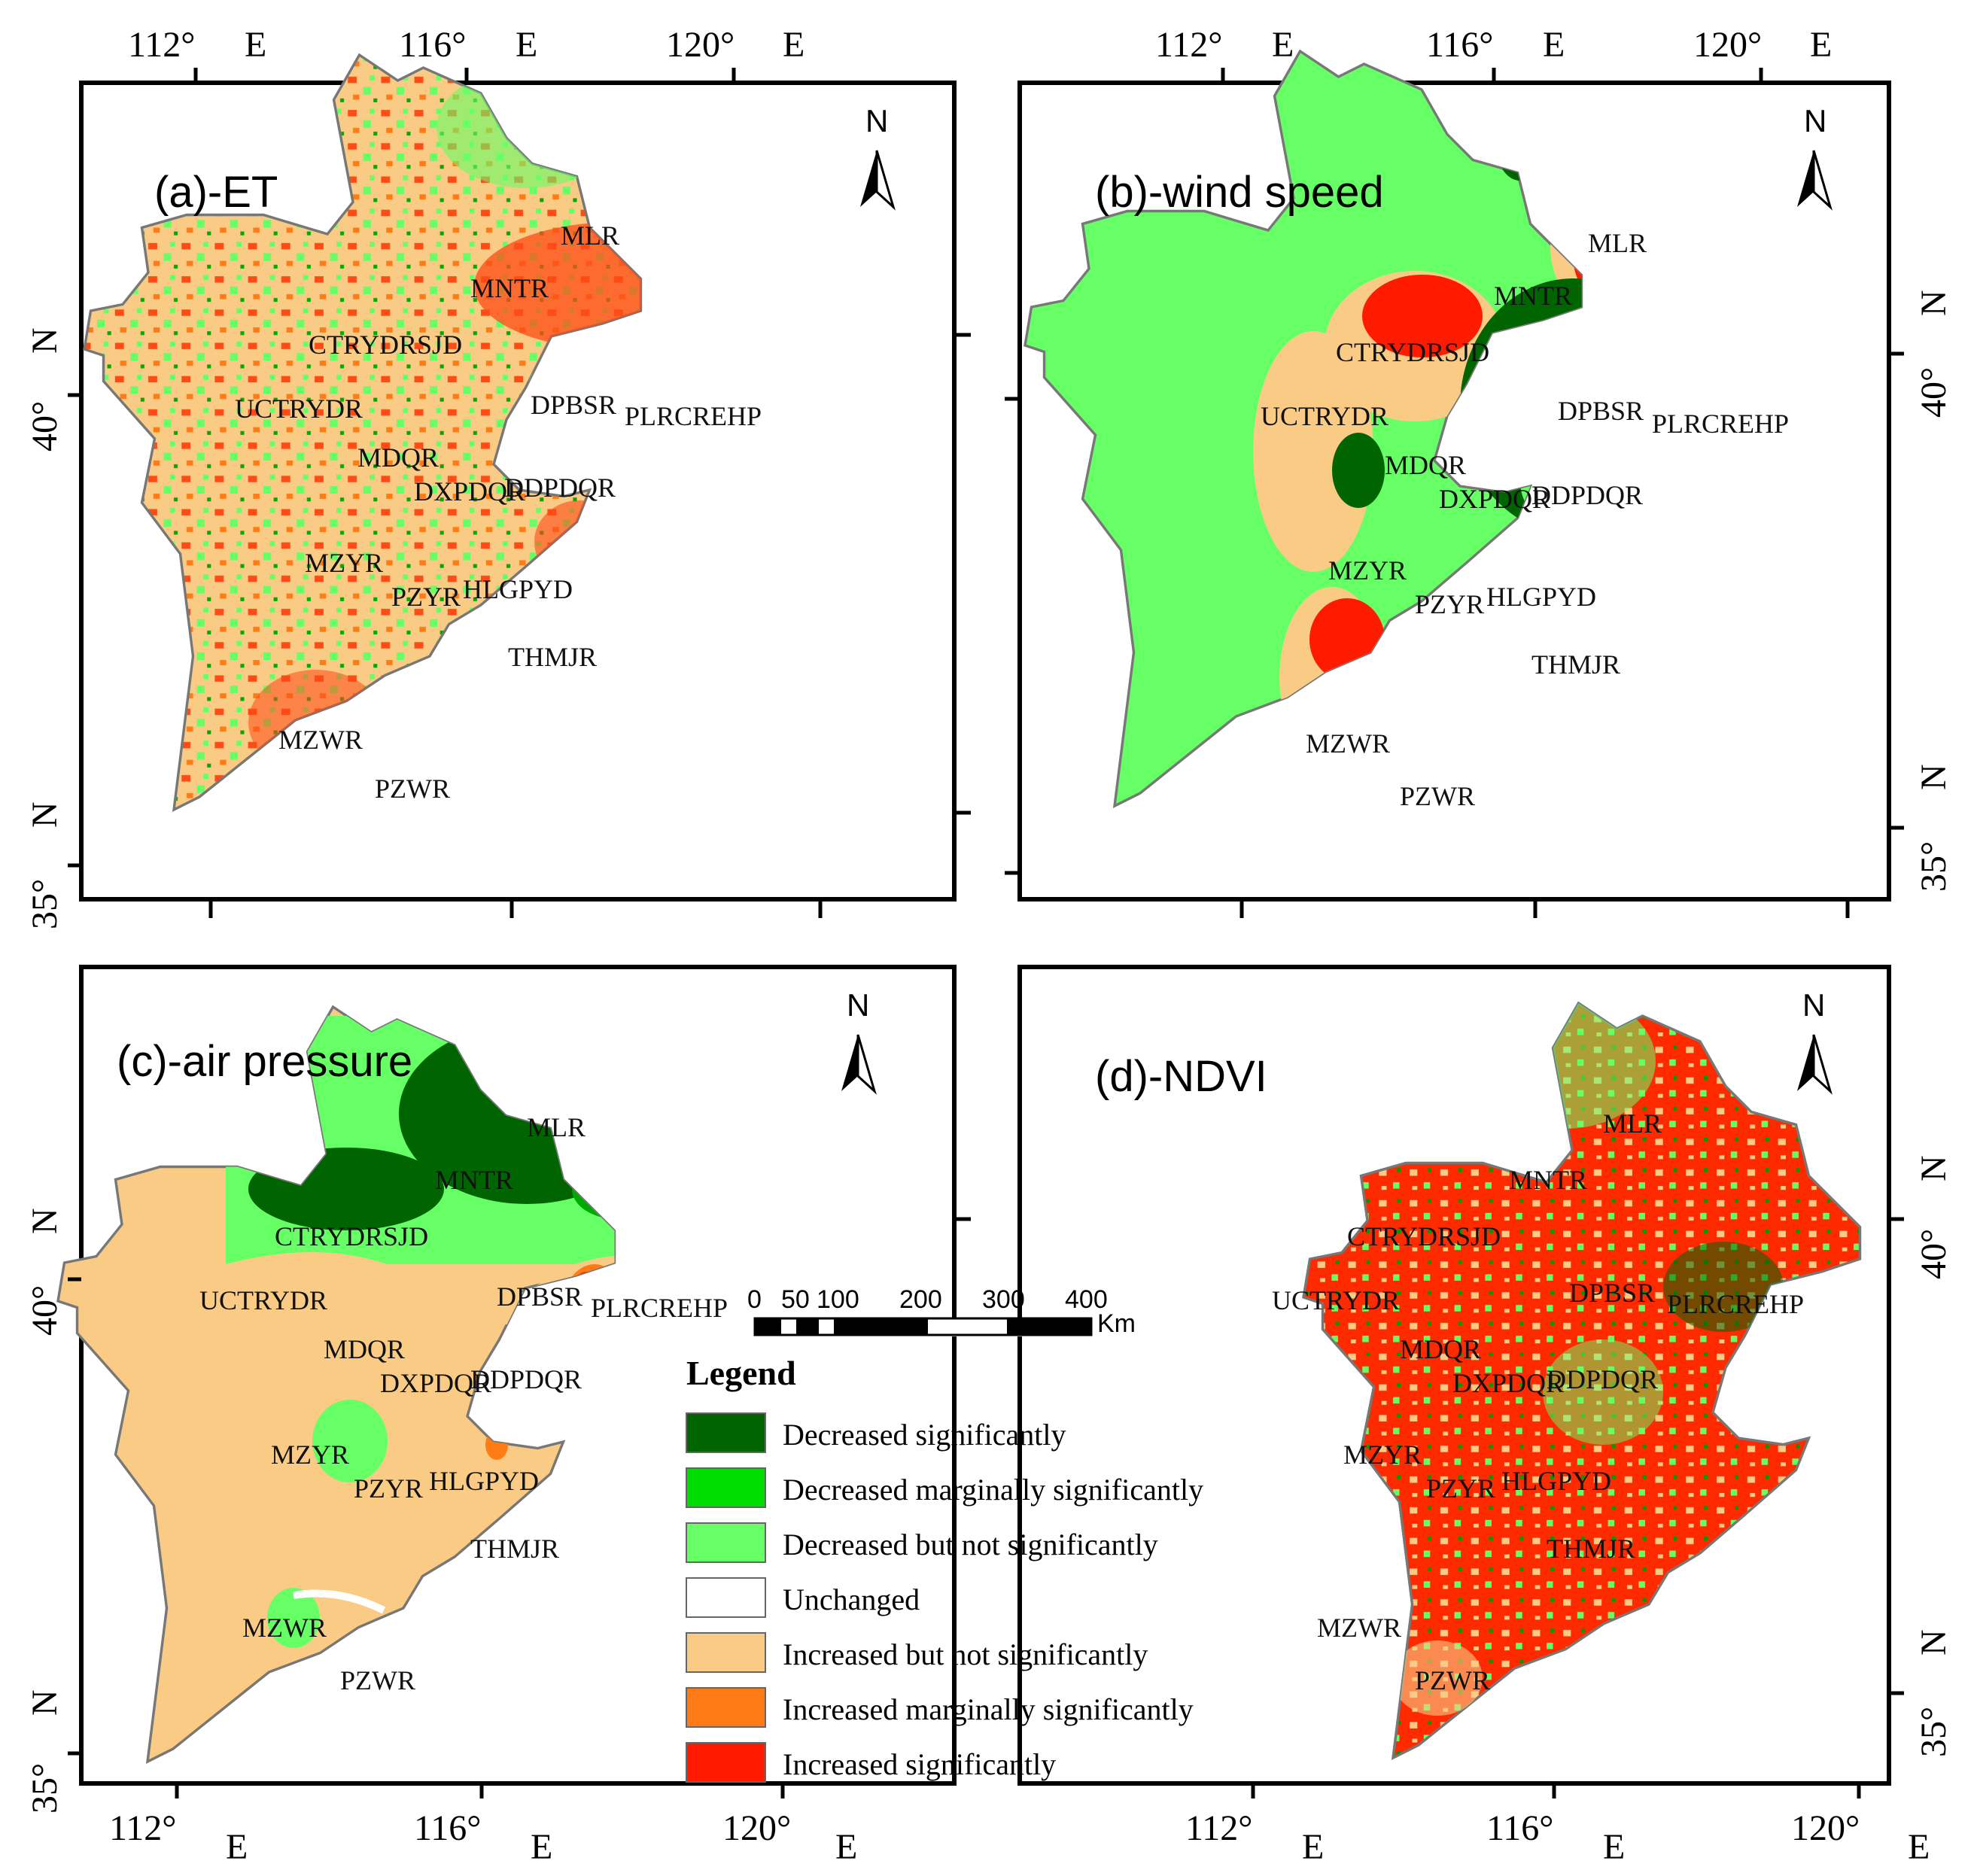 The height and width of the screenshot is (1876, 1974). I want to click on scale-bar: 0 50 100 200 300 400 Km, so click(941, 1311).